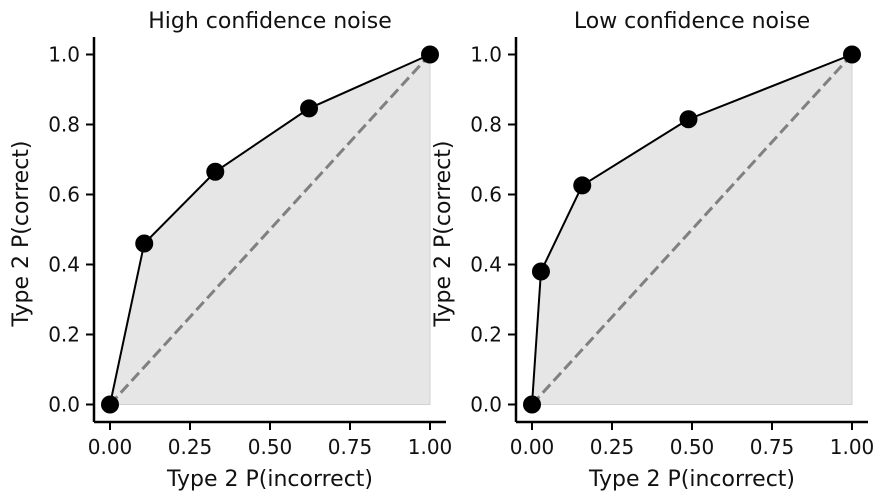 This screenshot has width=887, height=502. Describe the element at coordinates (270, 21) in the screenshot. I see `chart-title: High confidence noise` at that location.